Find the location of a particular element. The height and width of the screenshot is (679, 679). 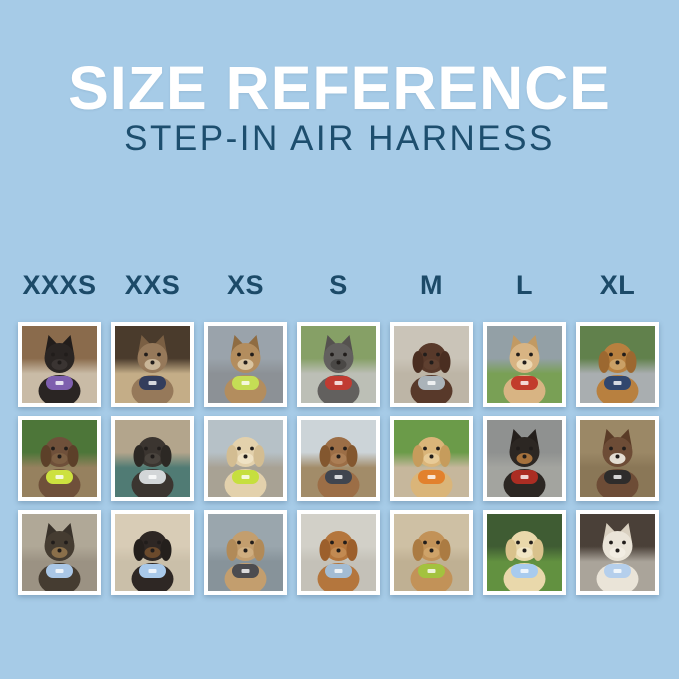

photo-xs-row2 is located at coordinates (245, 458).